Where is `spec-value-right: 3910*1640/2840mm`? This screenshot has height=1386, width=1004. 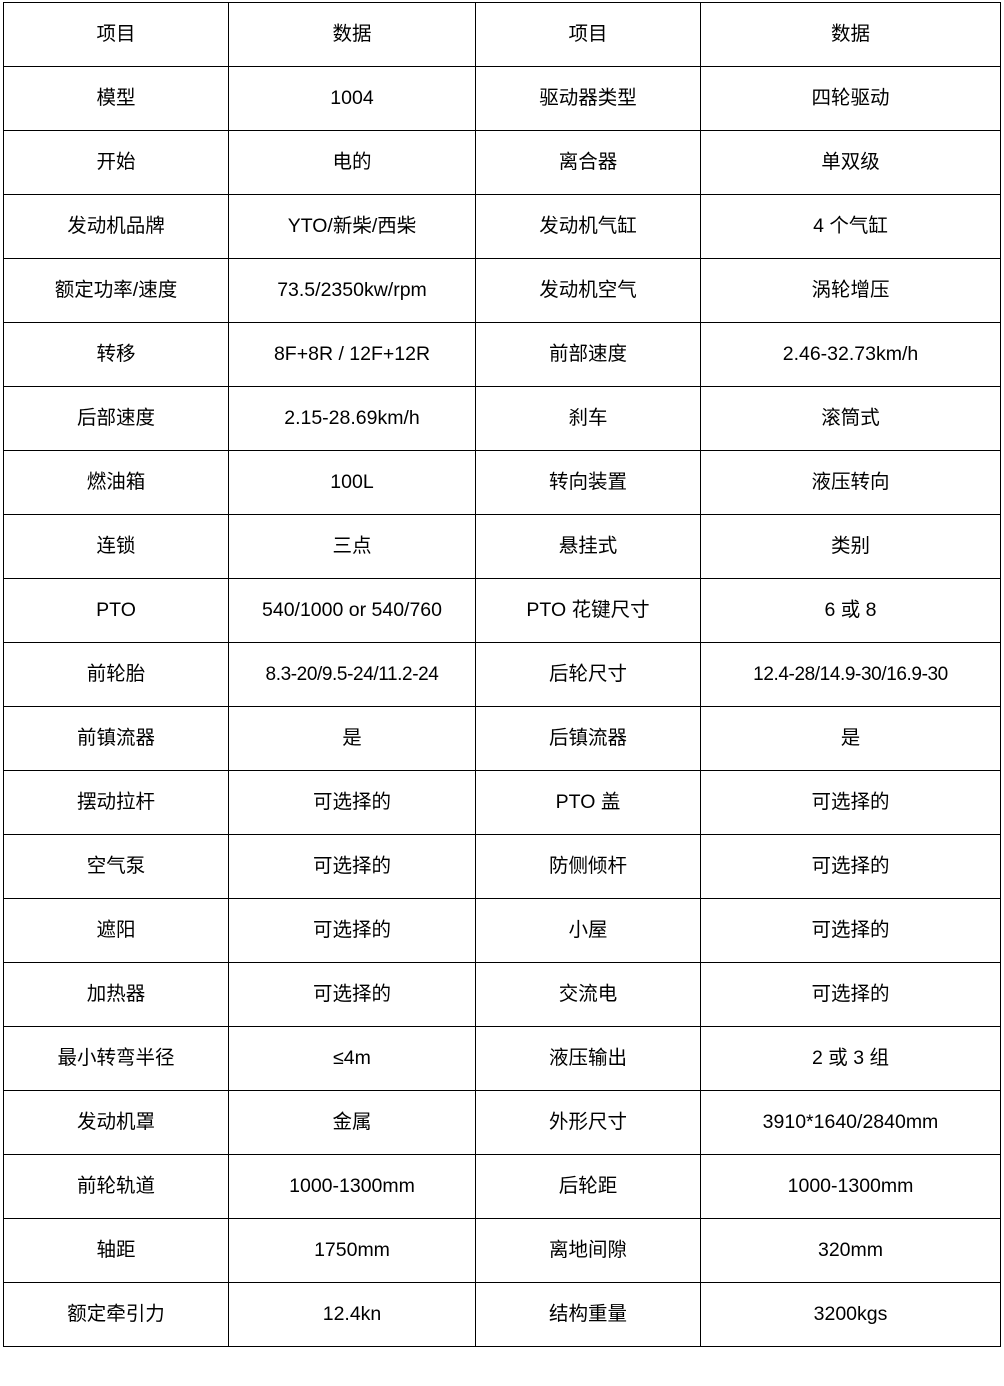
spec-value-right: 3910*1640/2840mm is located at coordinates (850, 1122).